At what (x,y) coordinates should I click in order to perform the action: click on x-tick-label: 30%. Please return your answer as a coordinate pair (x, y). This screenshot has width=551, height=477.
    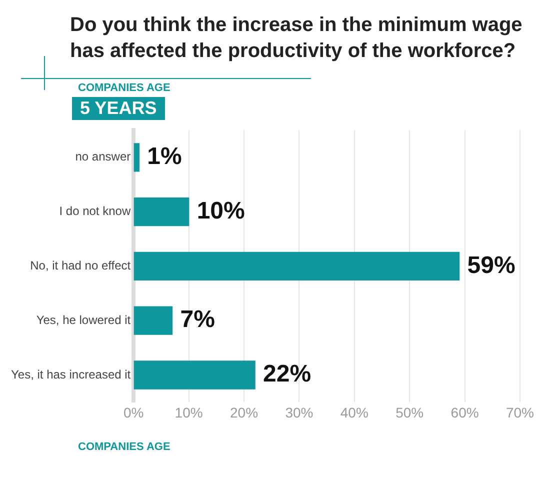
    Looking at the image, I should click on (299, 412).